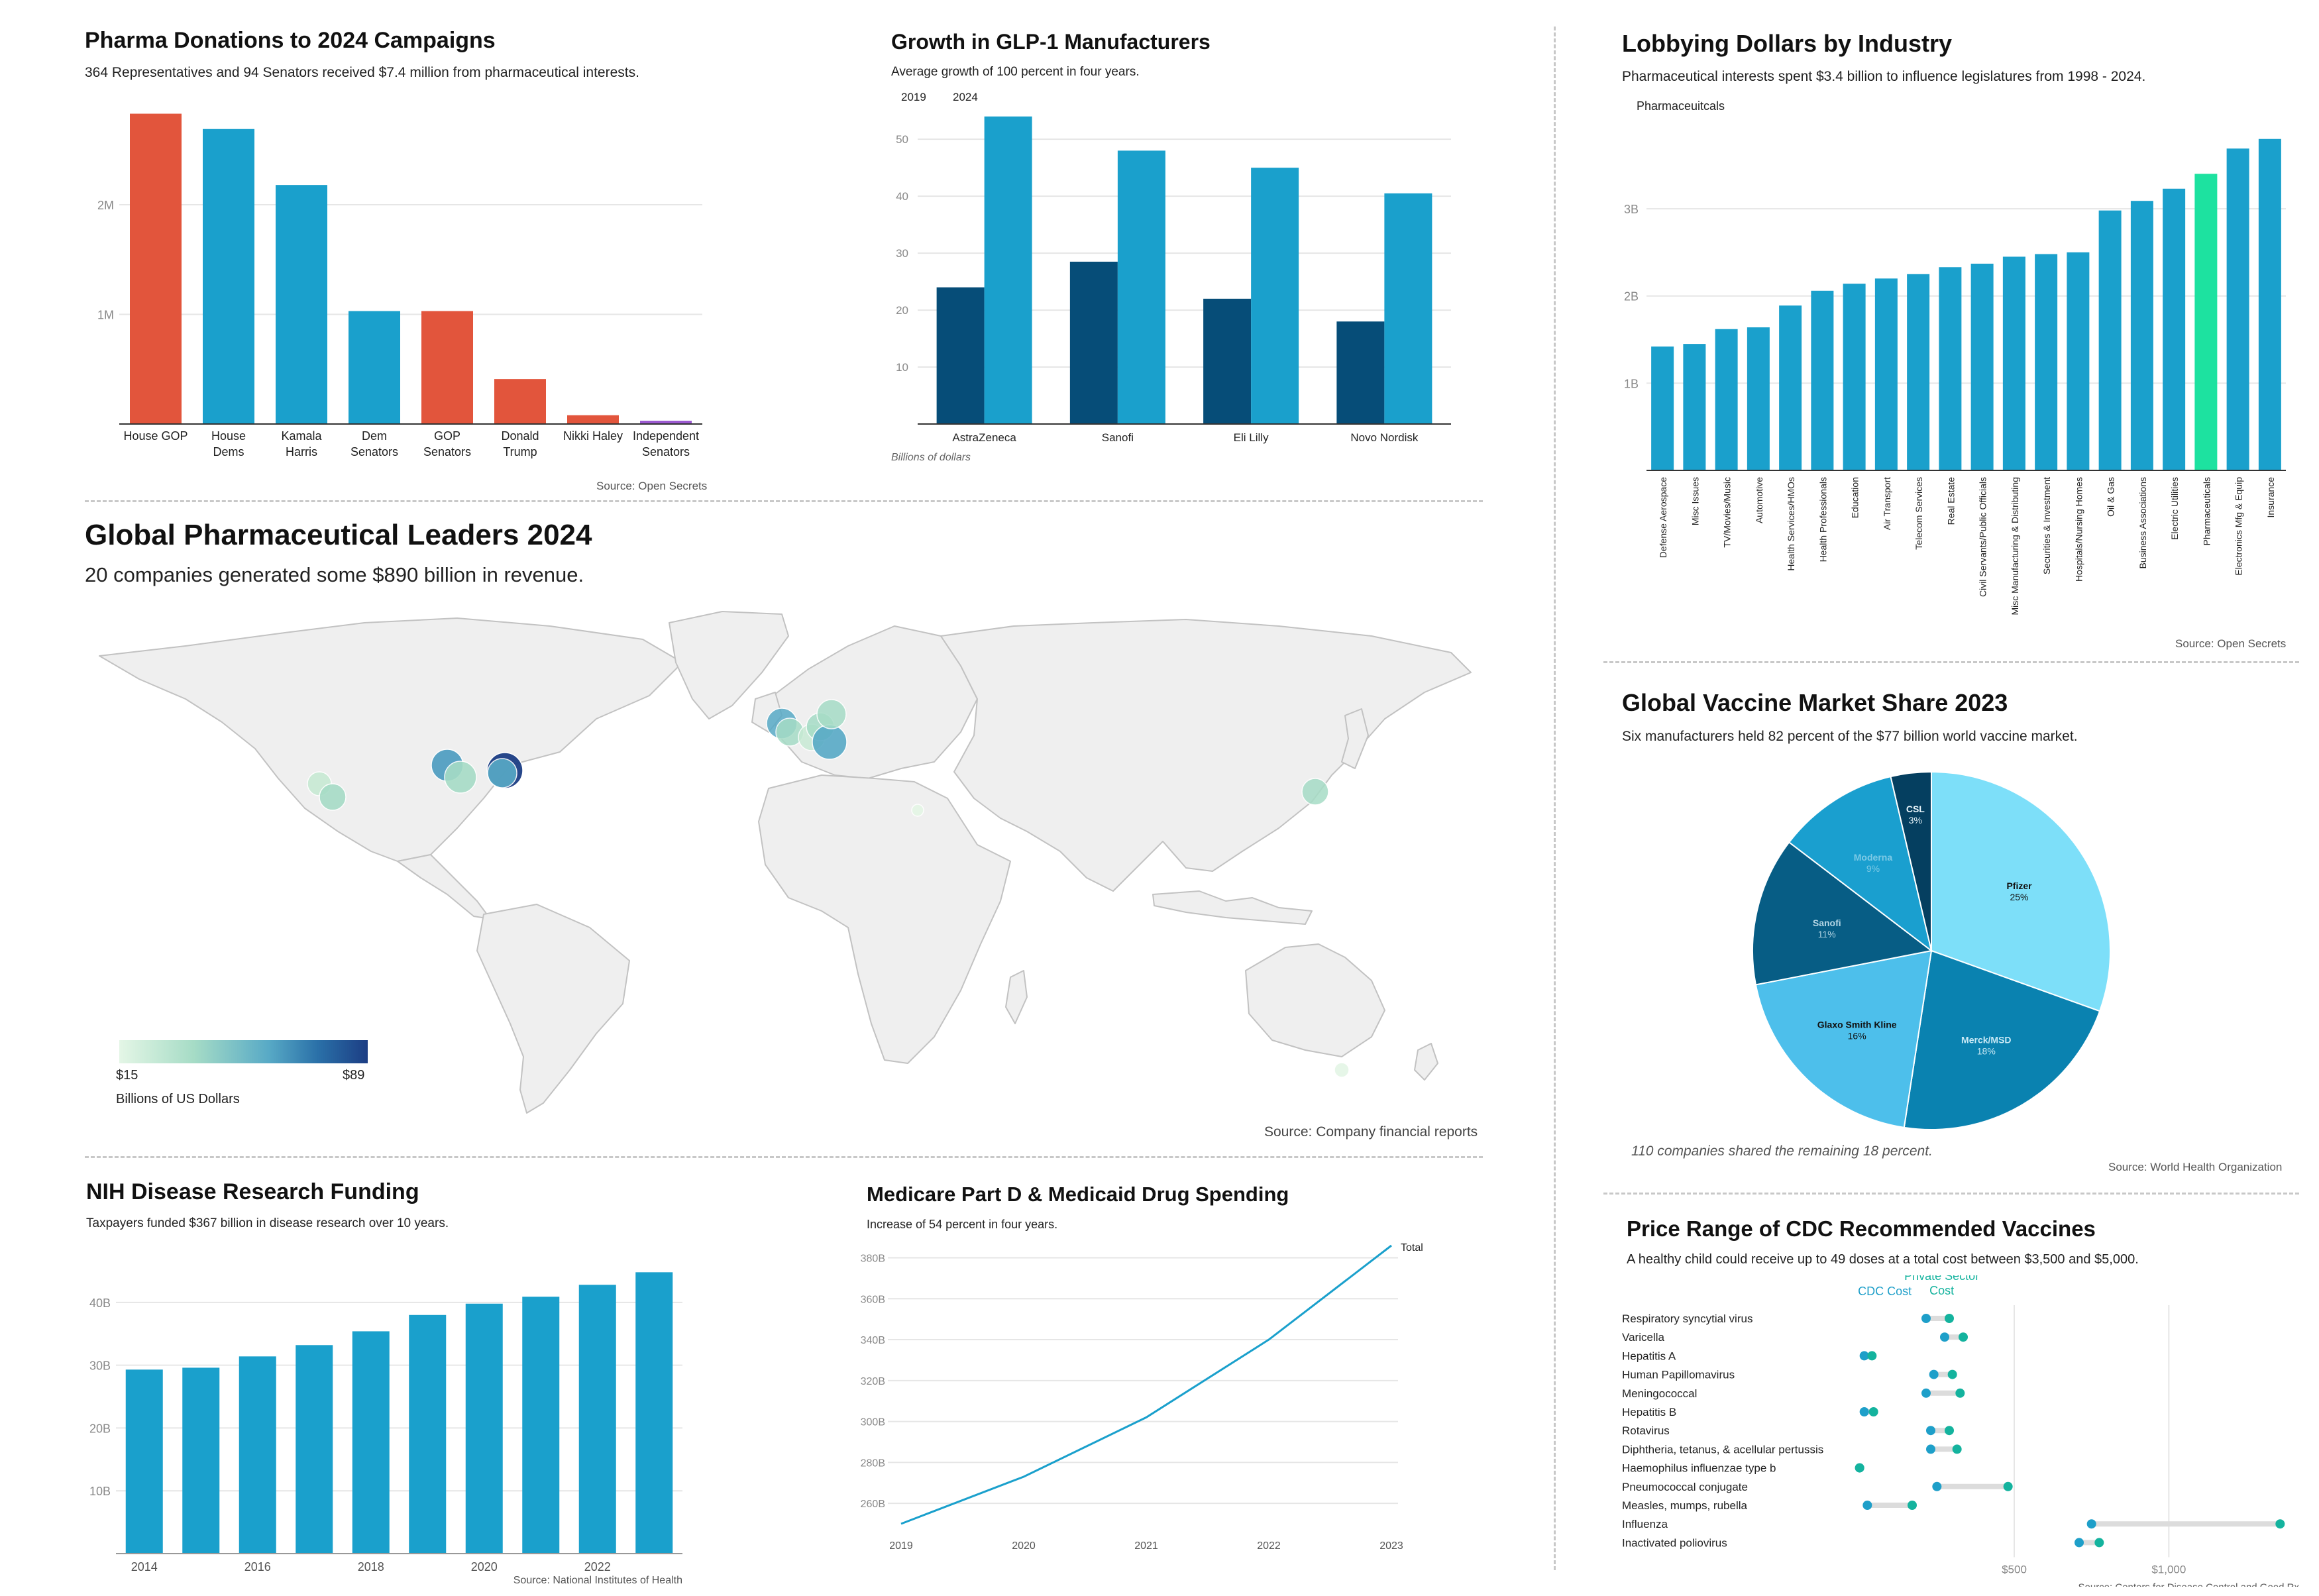 This screenshot has height=1596, width=2319. What do you see at coordinates (371, 1566) in the screenshot?
I see `x-tick-label: 2018` at bounding box center [371, 1566].